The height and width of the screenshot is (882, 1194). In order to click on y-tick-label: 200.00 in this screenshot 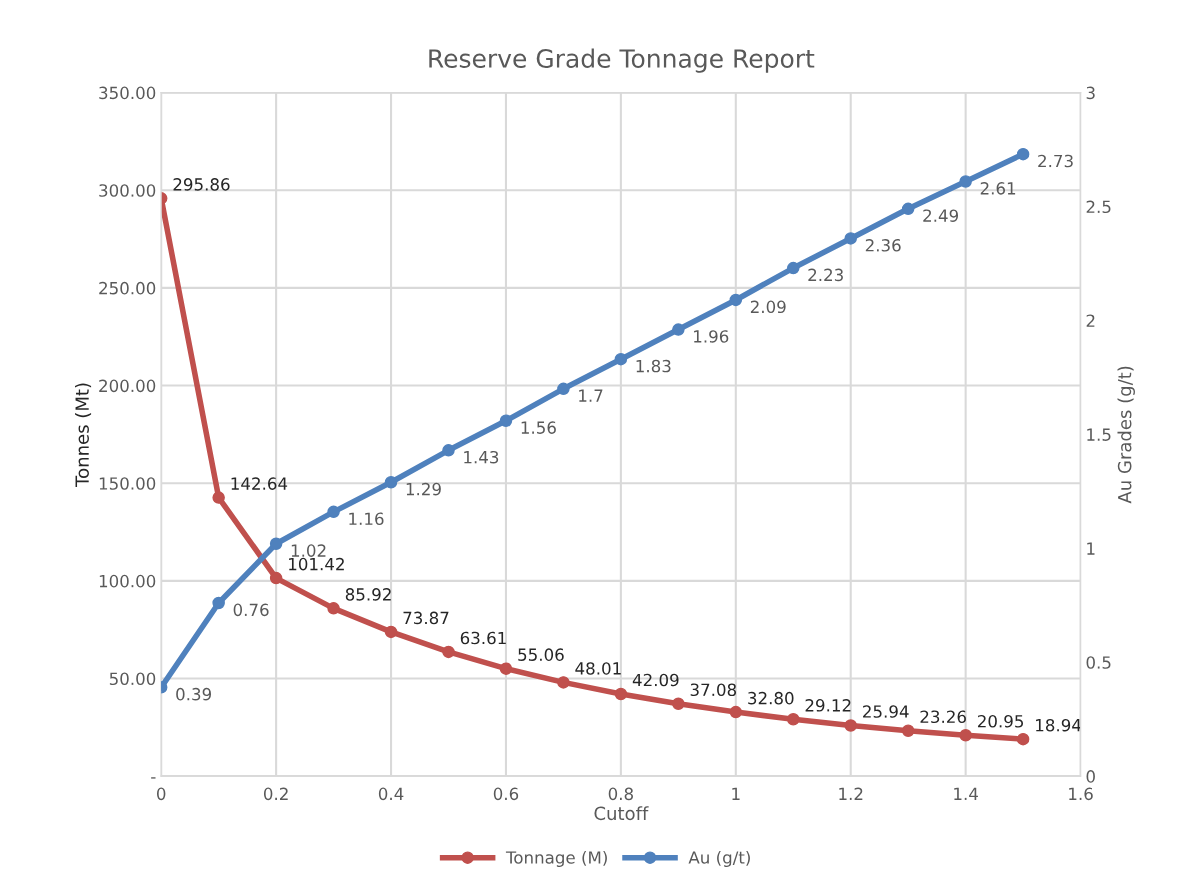, I will do `click(127, 386)`.